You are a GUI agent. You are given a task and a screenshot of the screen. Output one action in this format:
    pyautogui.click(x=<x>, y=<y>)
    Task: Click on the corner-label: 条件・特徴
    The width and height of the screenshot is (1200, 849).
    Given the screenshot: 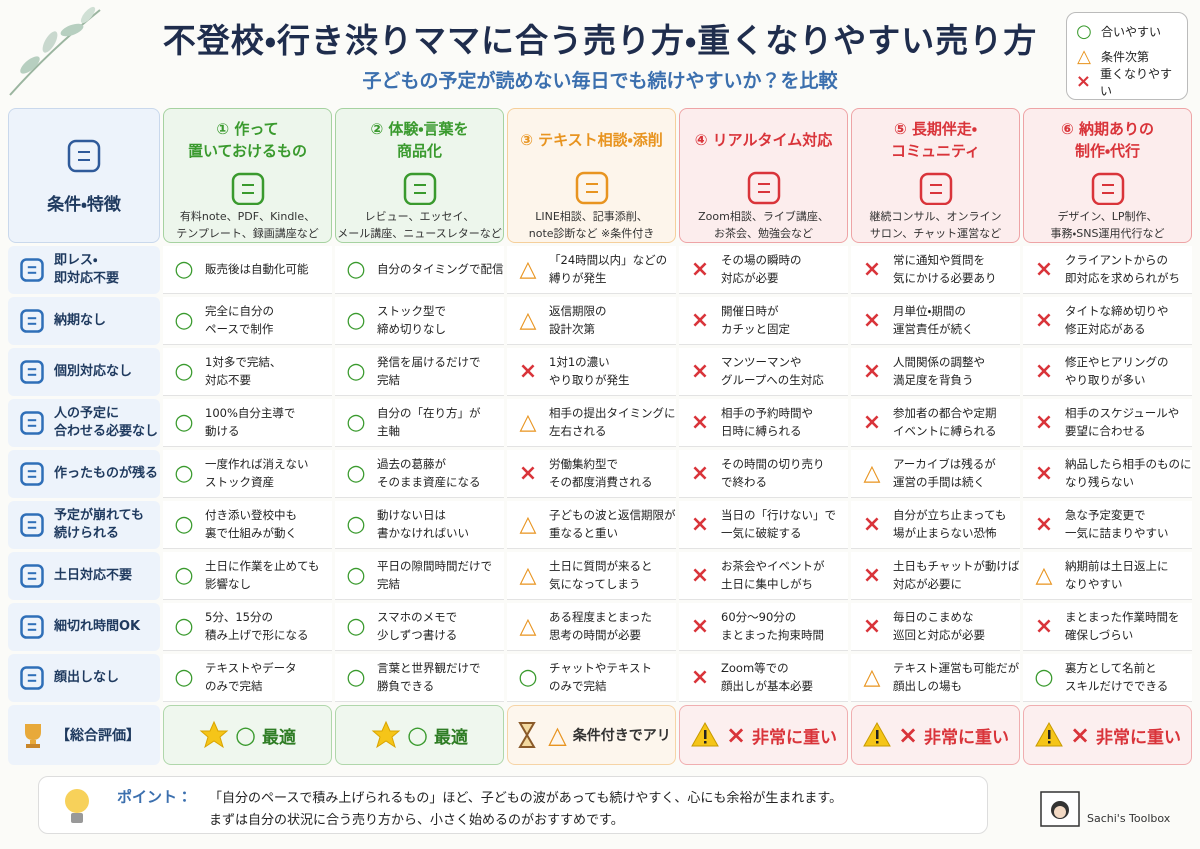 What is the action you would take?
    pyautogui.click(x=84, y=205)
    